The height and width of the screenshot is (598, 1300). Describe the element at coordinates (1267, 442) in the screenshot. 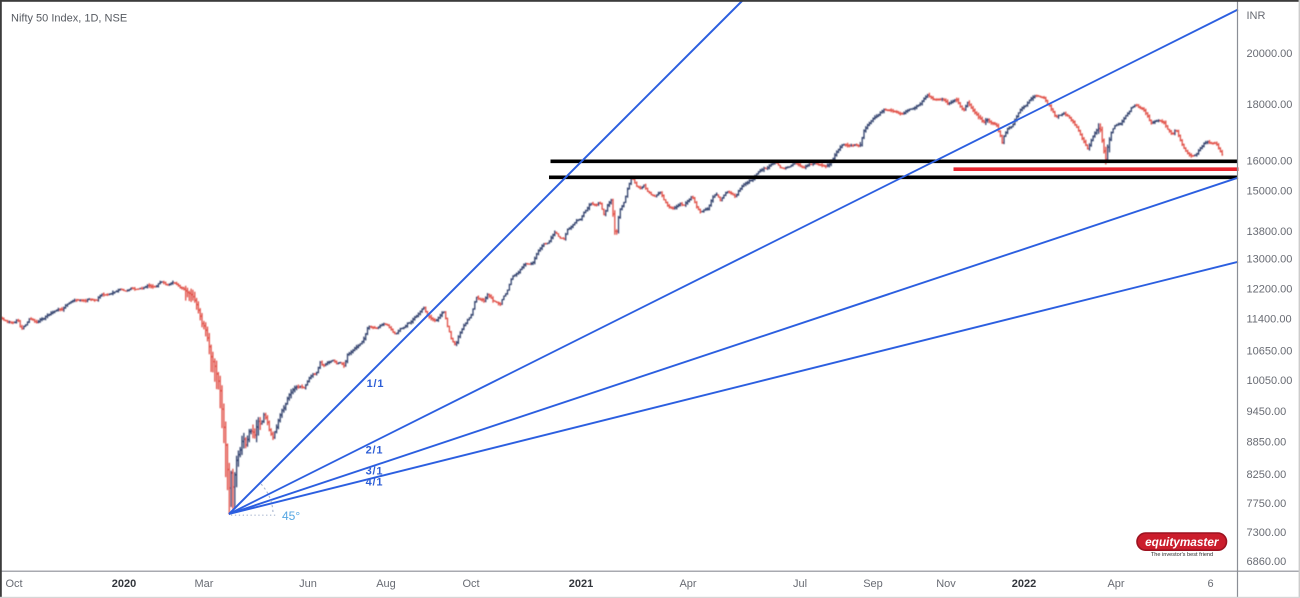

I see `svg-text: 8850.00` at that location.